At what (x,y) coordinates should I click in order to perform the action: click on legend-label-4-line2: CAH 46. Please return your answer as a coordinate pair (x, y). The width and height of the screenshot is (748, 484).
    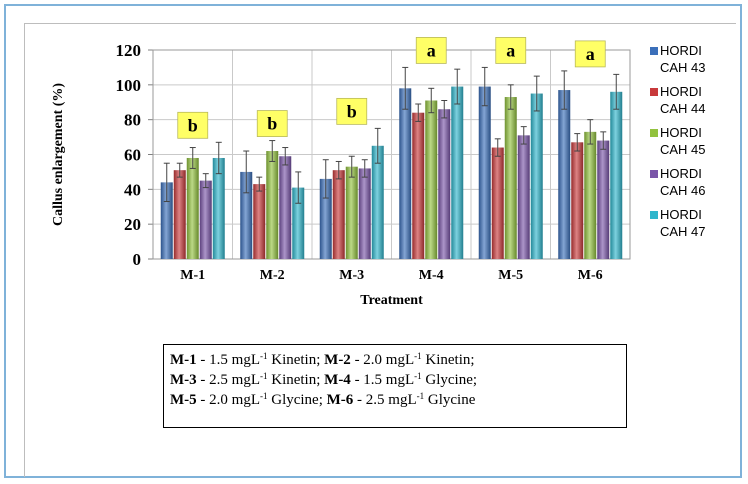
    Looking at the image, I should click on (683, 190).